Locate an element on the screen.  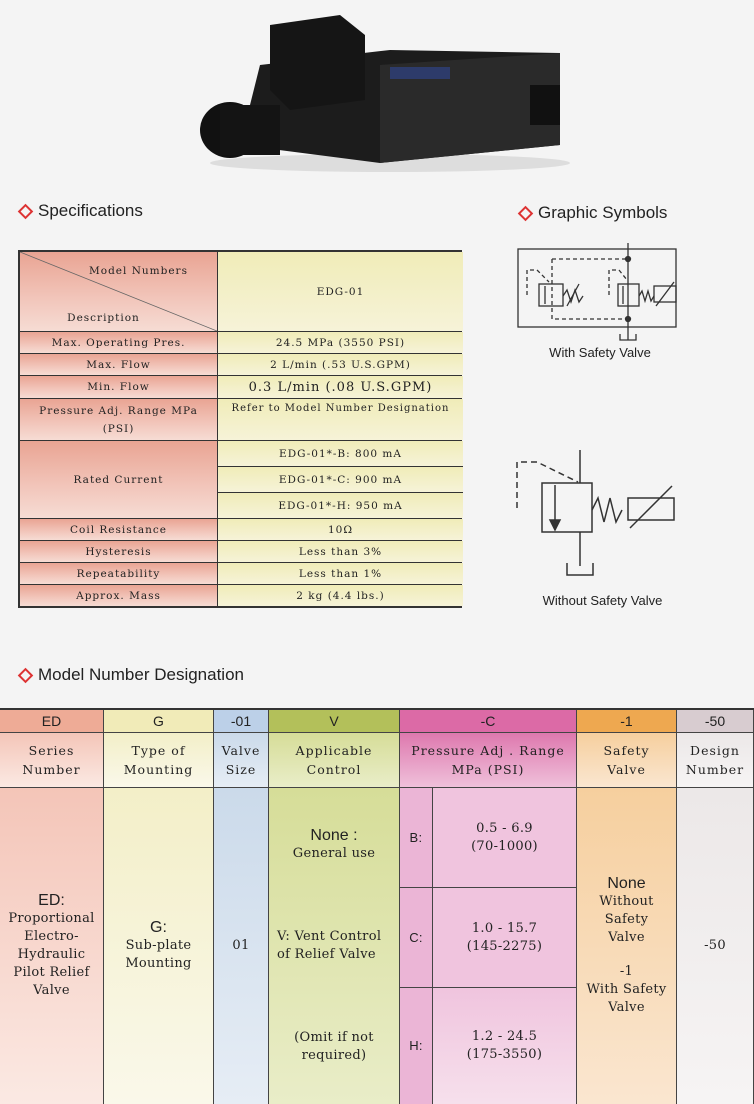
header-diagonal-cell: Model Numbers Description is located at coordinates (118, 291).